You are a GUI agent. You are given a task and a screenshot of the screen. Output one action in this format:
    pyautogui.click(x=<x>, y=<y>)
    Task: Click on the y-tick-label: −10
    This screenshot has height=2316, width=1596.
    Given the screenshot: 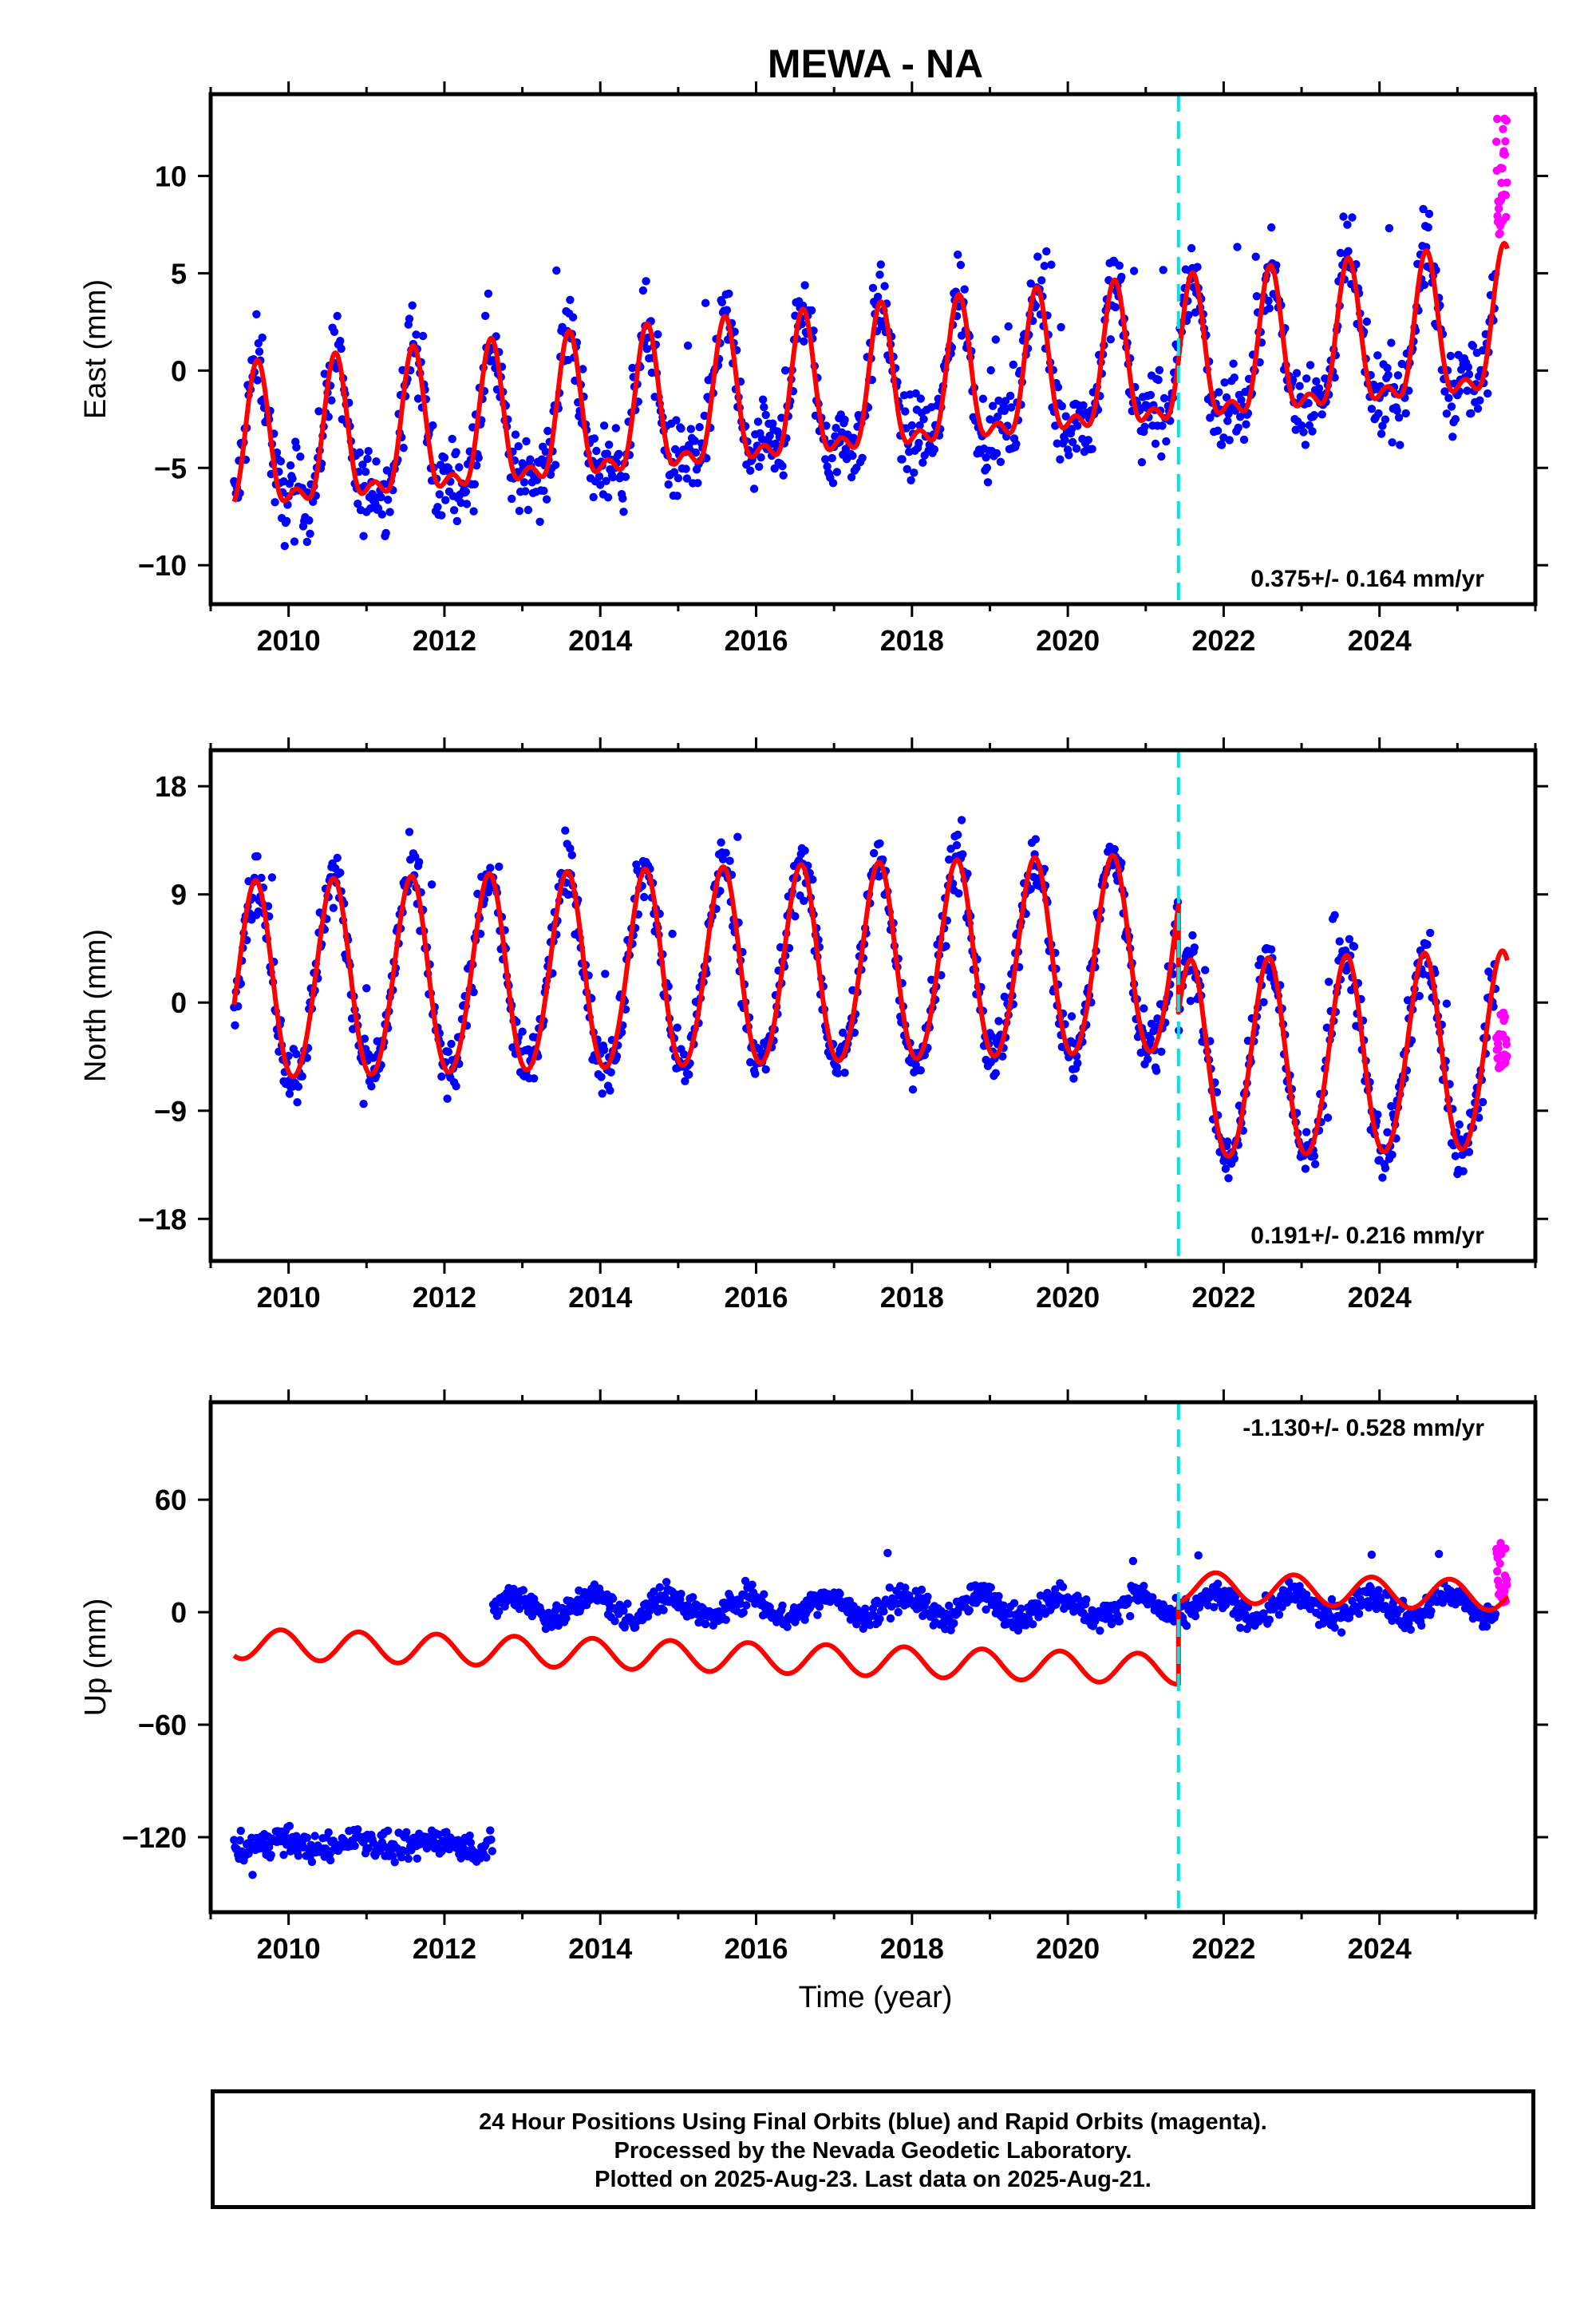 What is the action you would take?
    pyautogui.click(x=162, y=565)
    